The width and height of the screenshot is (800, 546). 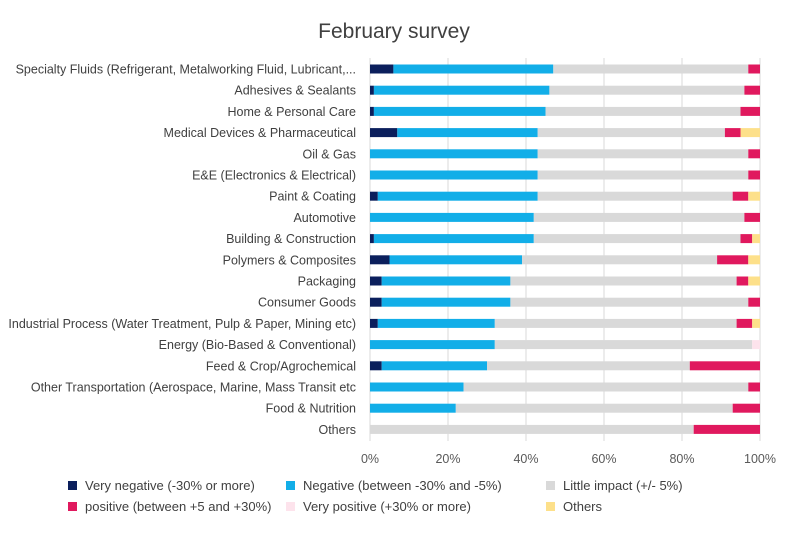 I want to click on legend-label: Very positive (+30% or more), so click(x=387, y=506).